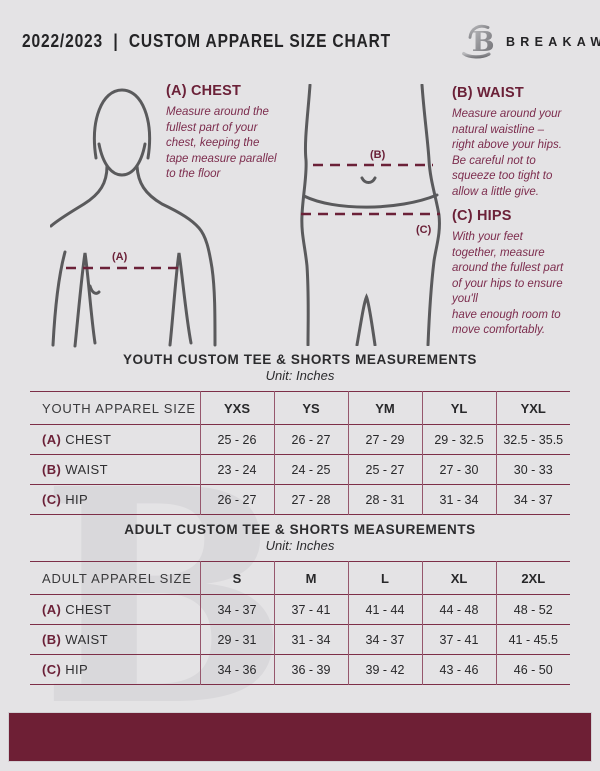 This screenshot has height=771, width=600. Describe the element at coordinates (310, 578) in the screenshot. I see `column-header: M` at that location.